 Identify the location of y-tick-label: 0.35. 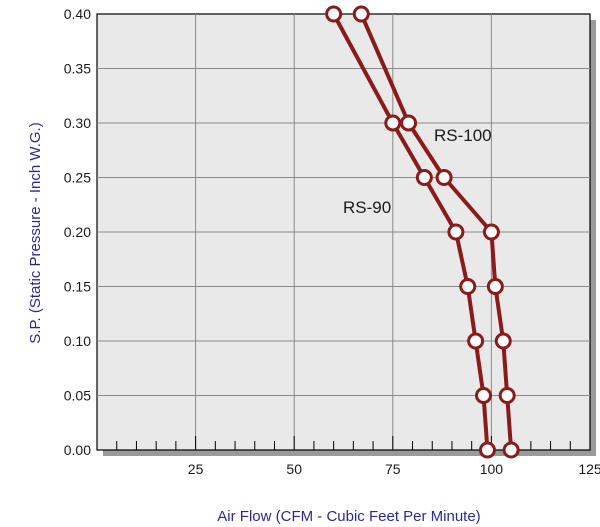
(77, 69).